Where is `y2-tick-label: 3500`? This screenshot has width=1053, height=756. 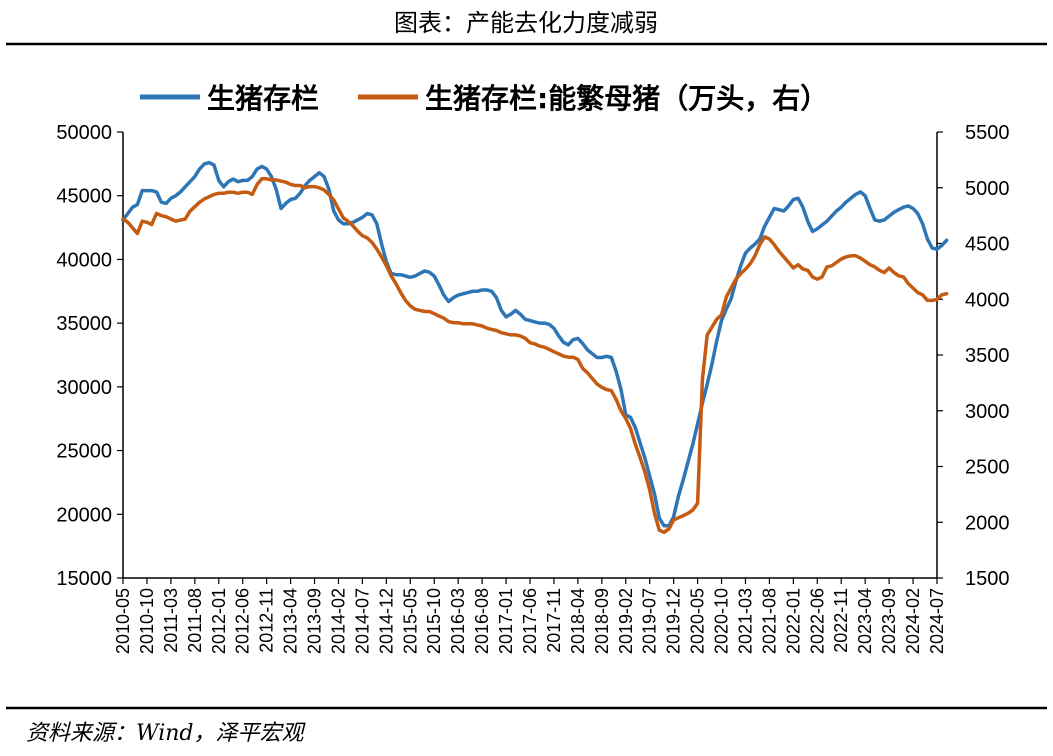 y2-tick-label: 3500 is located at coordinates (987, 356).